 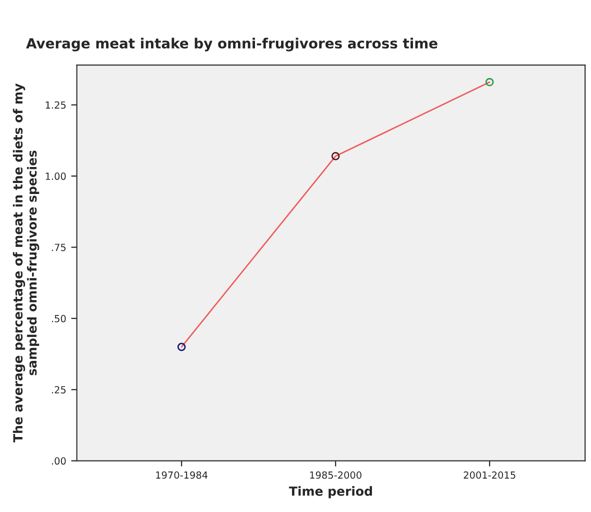 I want to click on x-tick-label: 1970-1984, so click(x=182, y=475).